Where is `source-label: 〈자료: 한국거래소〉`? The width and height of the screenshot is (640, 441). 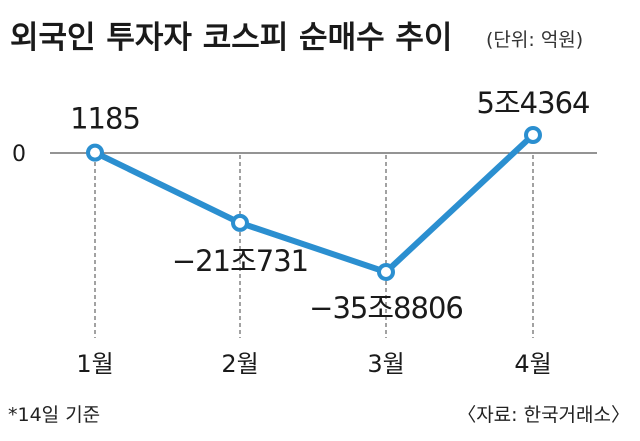
source-label: 〈자료: 한국거래소〉 is located at coordinates (543, 415).